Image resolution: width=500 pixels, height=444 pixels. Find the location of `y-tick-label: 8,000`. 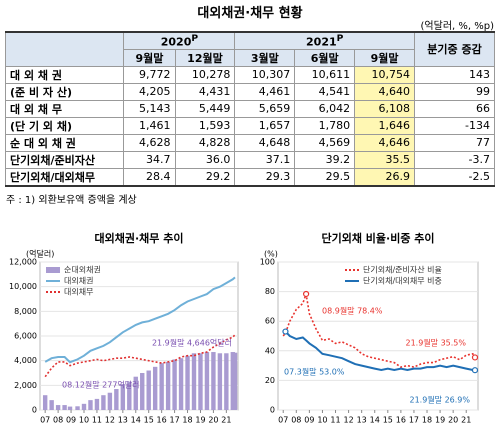

y-tick-label: 8,000 is located at coordinates (25, 311).